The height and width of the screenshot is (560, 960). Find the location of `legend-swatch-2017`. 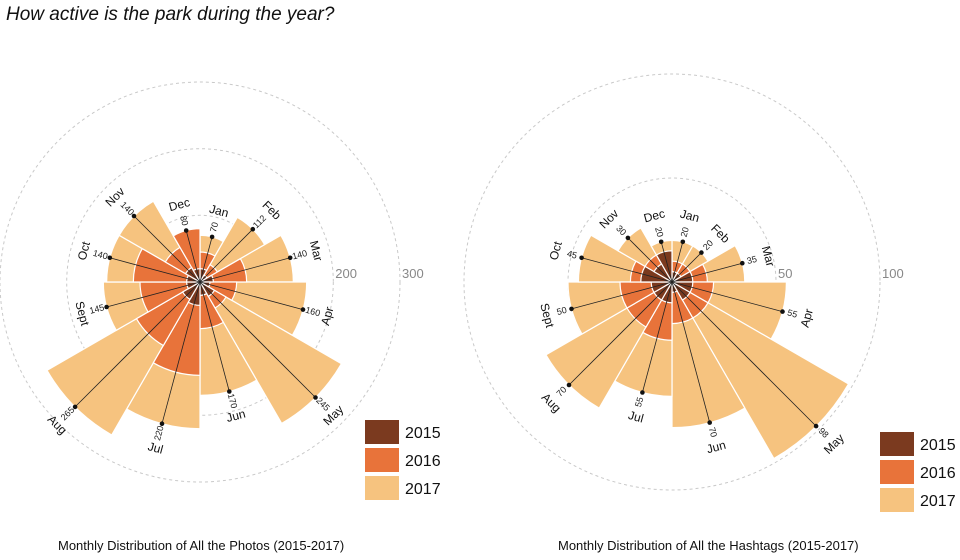

legend-swatch-2017 is located at coordinates (382, 488).